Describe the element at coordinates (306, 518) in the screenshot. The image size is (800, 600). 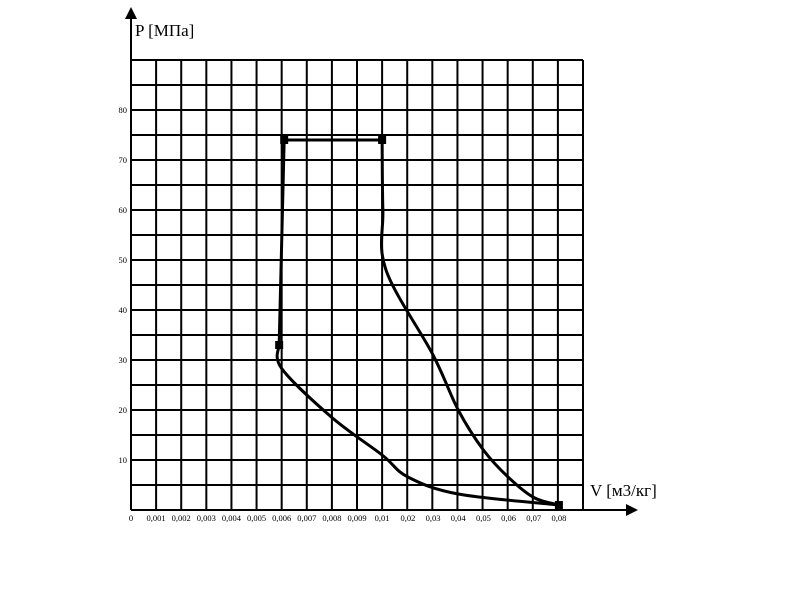
I see `x-tick-label: 0,007` at that location.